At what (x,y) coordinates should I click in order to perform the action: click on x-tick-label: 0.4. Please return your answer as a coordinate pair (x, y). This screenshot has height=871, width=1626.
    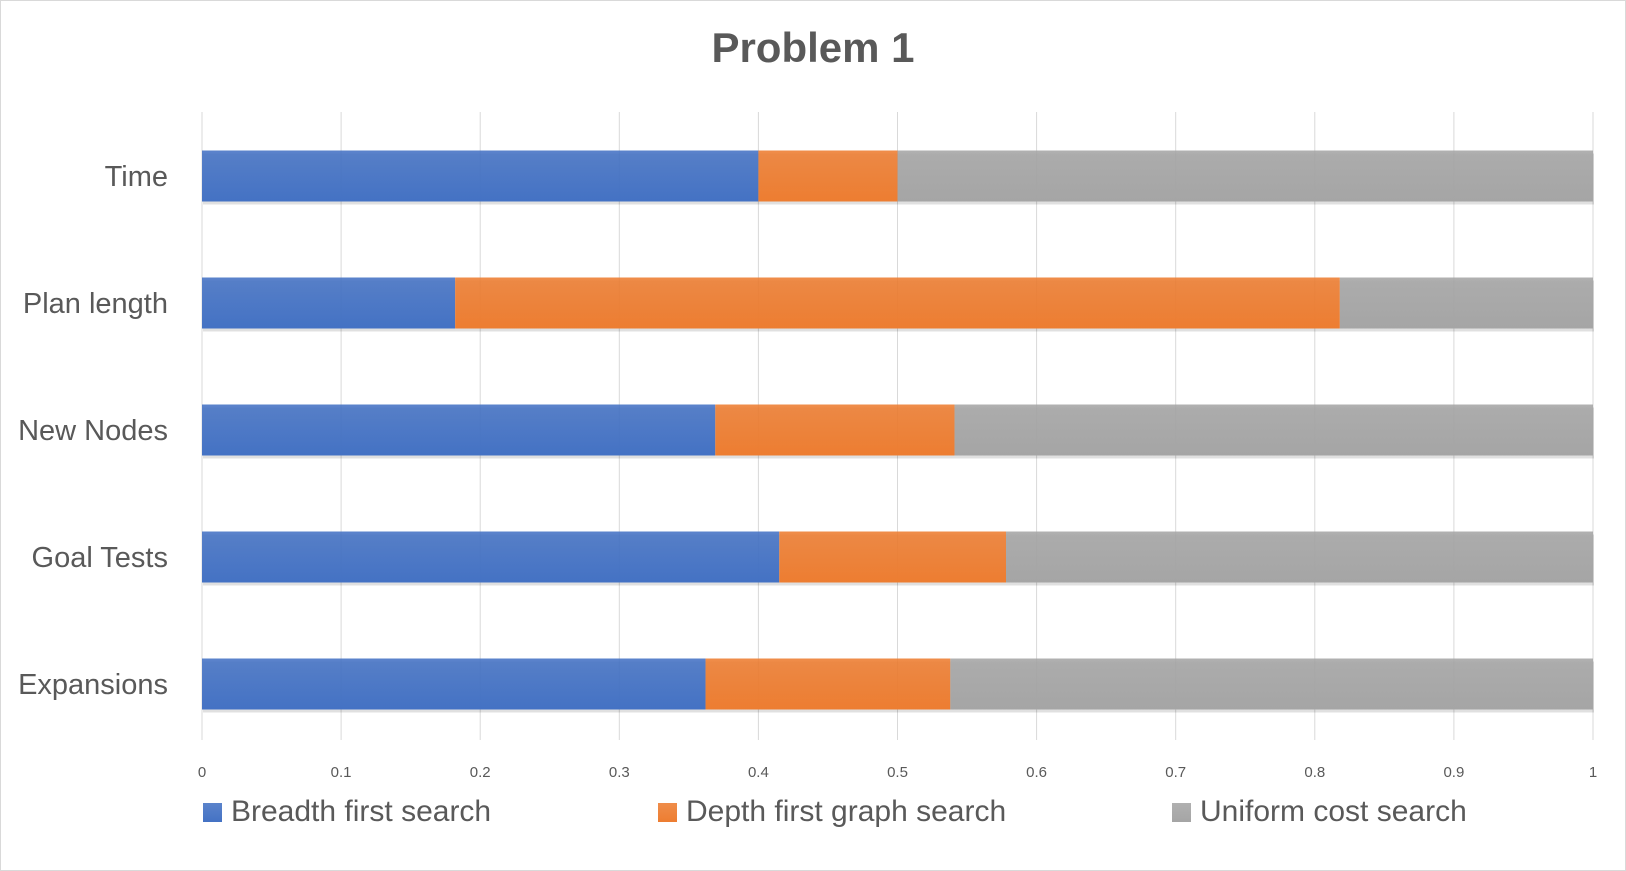
    Looking at the image, I should click on (758, 772).